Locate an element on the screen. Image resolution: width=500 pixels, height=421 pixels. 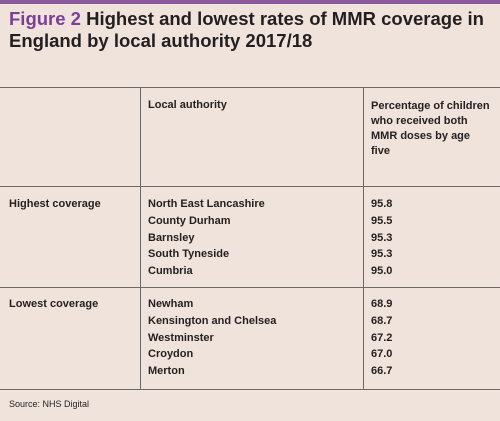
value-cell: 67.2 is located at coordinates (382, 337).